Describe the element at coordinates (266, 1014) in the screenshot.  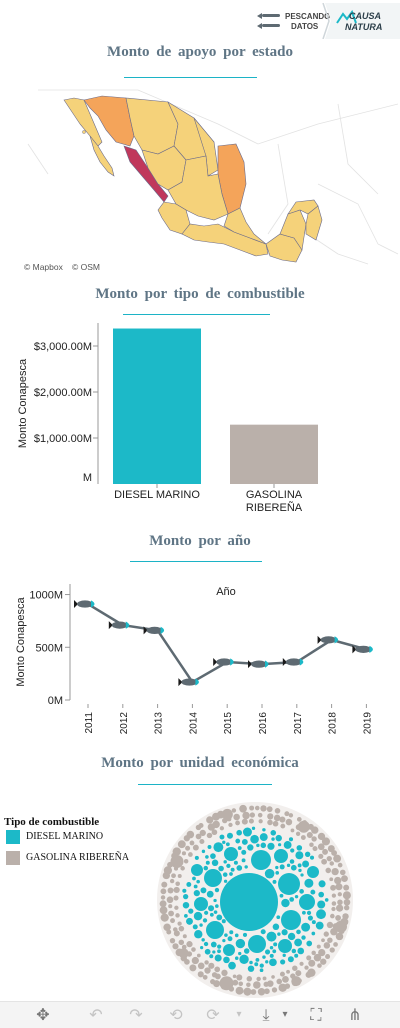
I see `download-icon: ⤓` at that location.